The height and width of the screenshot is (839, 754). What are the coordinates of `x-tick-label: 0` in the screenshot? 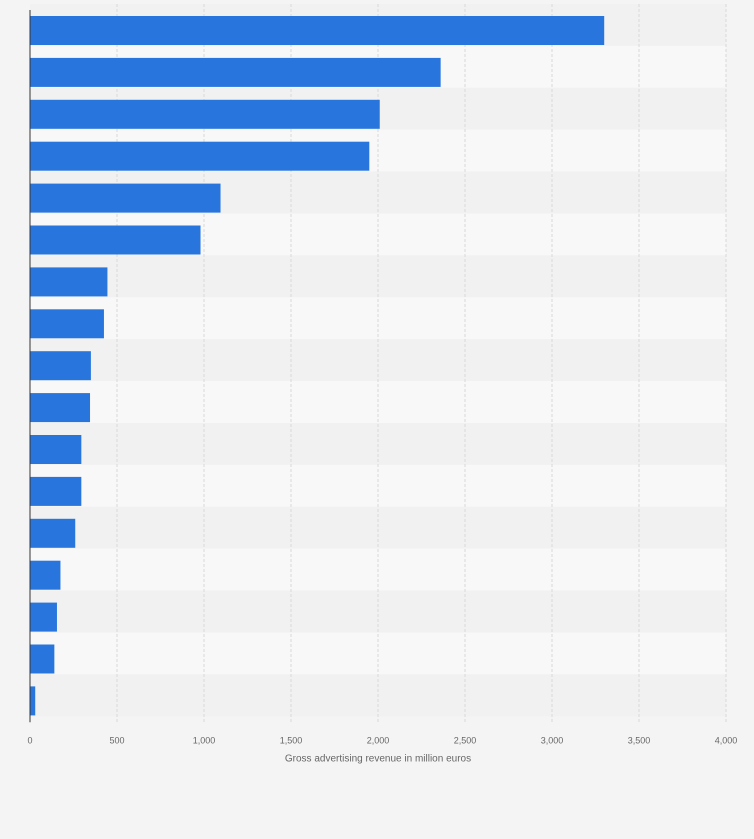 It's located at (29, 740).